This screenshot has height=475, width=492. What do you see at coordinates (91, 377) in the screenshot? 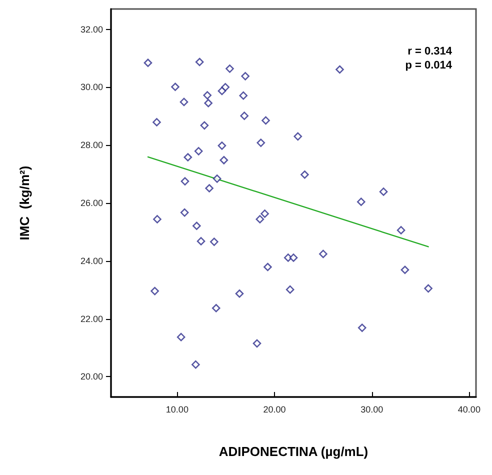
I see `y-tick-label: 20.00` at bounding box center [91, 377].